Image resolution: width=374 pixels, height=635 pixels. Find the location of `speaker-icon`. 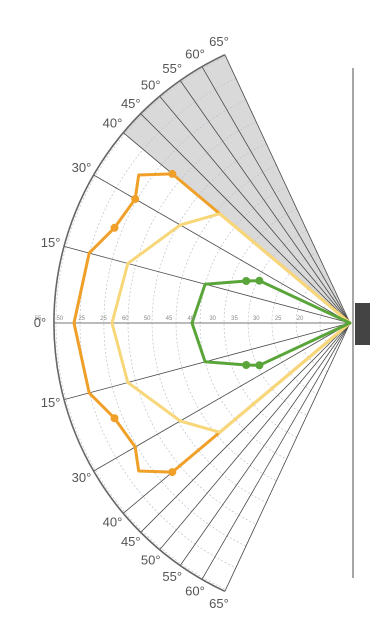

speaker-icon is located at coordinates (361, 323).